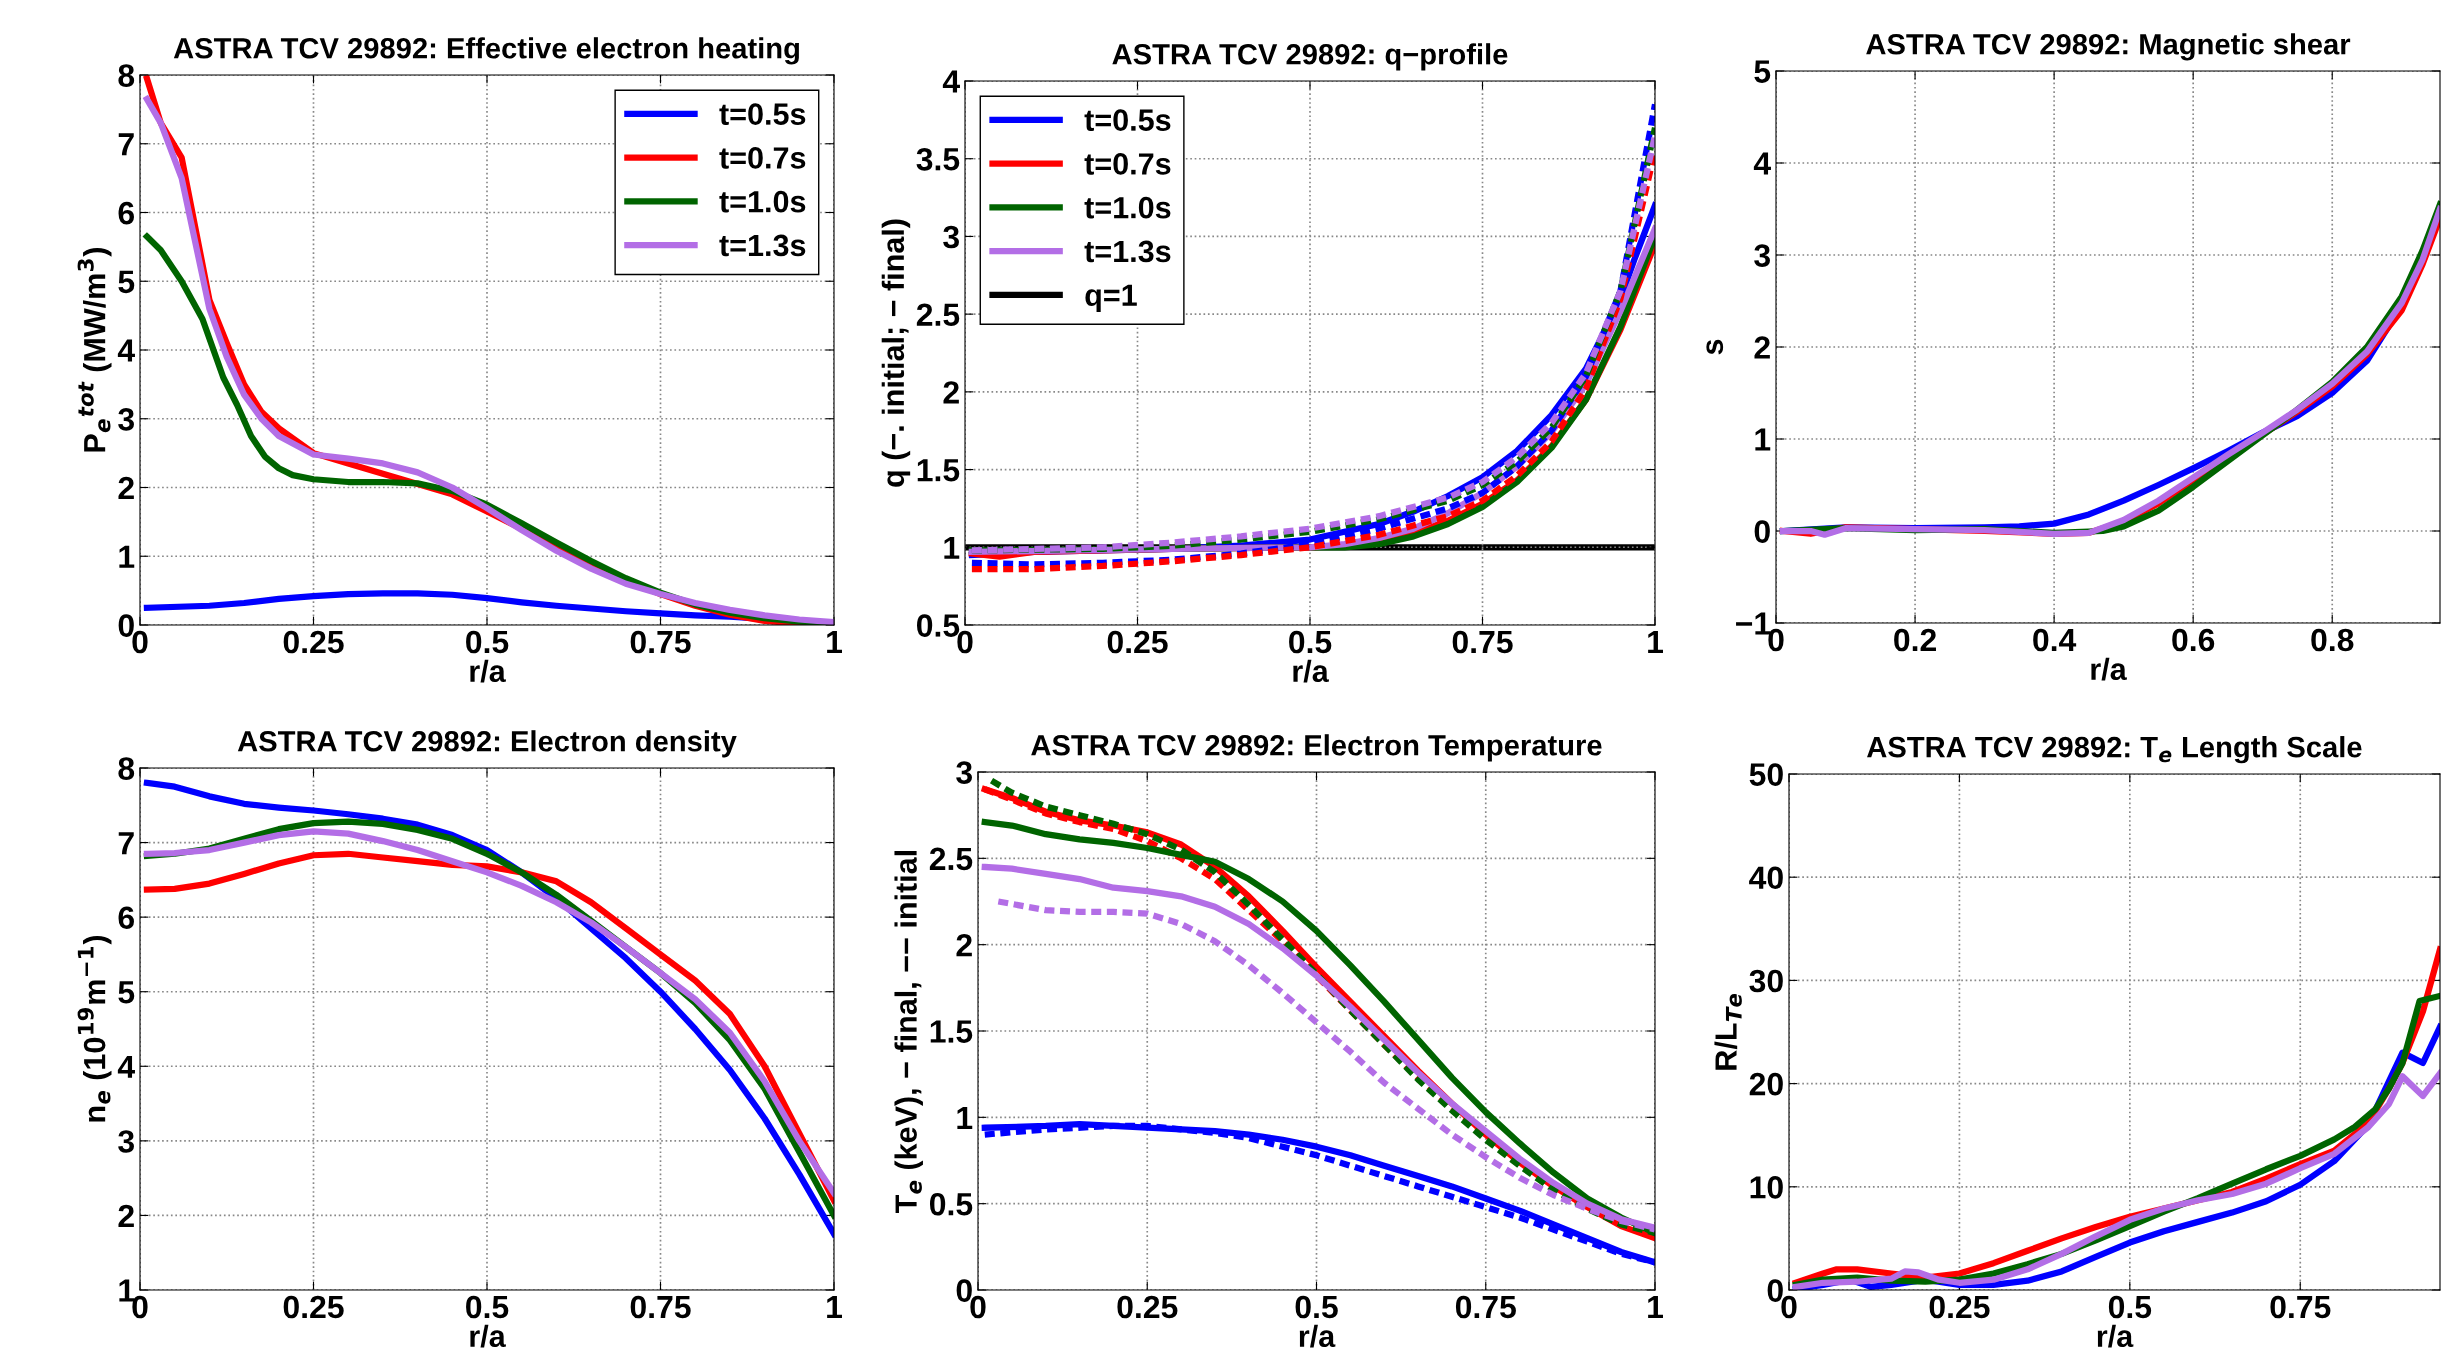 This screenshot has height=1366, width=2445. What do you see at coordinates (951, 1204) in the screenshot?
I see `y-tick-label: 0.5` at bounding box center [951, 1204].